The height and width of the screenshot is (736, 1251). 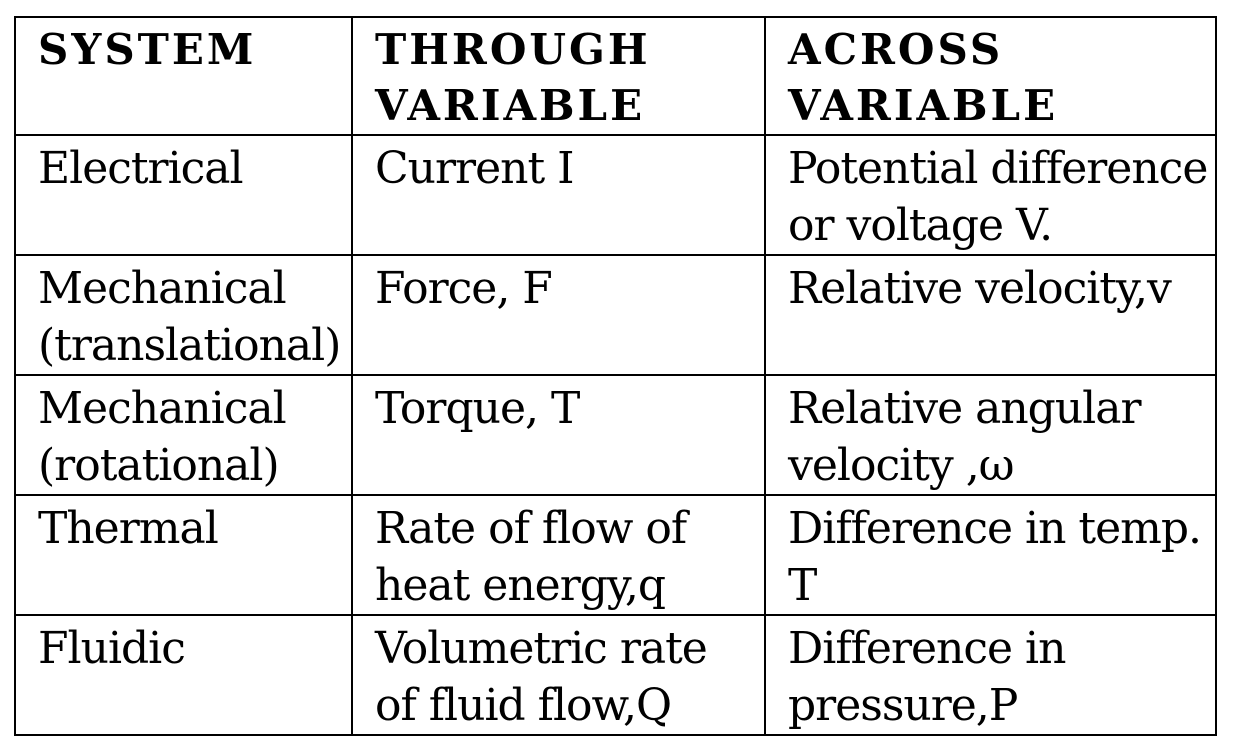 I want to click on cell-through-variable: Current I, so click(x=558, y=195).